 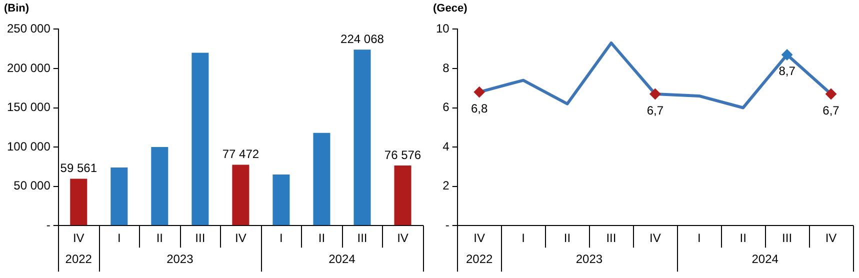 I want to click on y-tick-label: 150 000, so click(x=28, y=107).